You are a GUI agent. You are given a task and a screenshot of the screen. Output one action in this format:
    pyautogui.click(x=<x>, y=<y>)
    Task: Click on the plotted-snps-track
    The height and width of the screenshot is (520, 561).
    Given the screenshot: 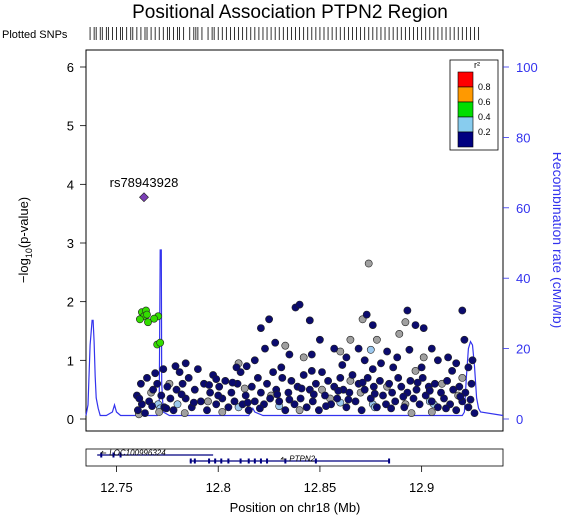 What is the action you would take?
    pyautogui.click(x=284, y=33)
    